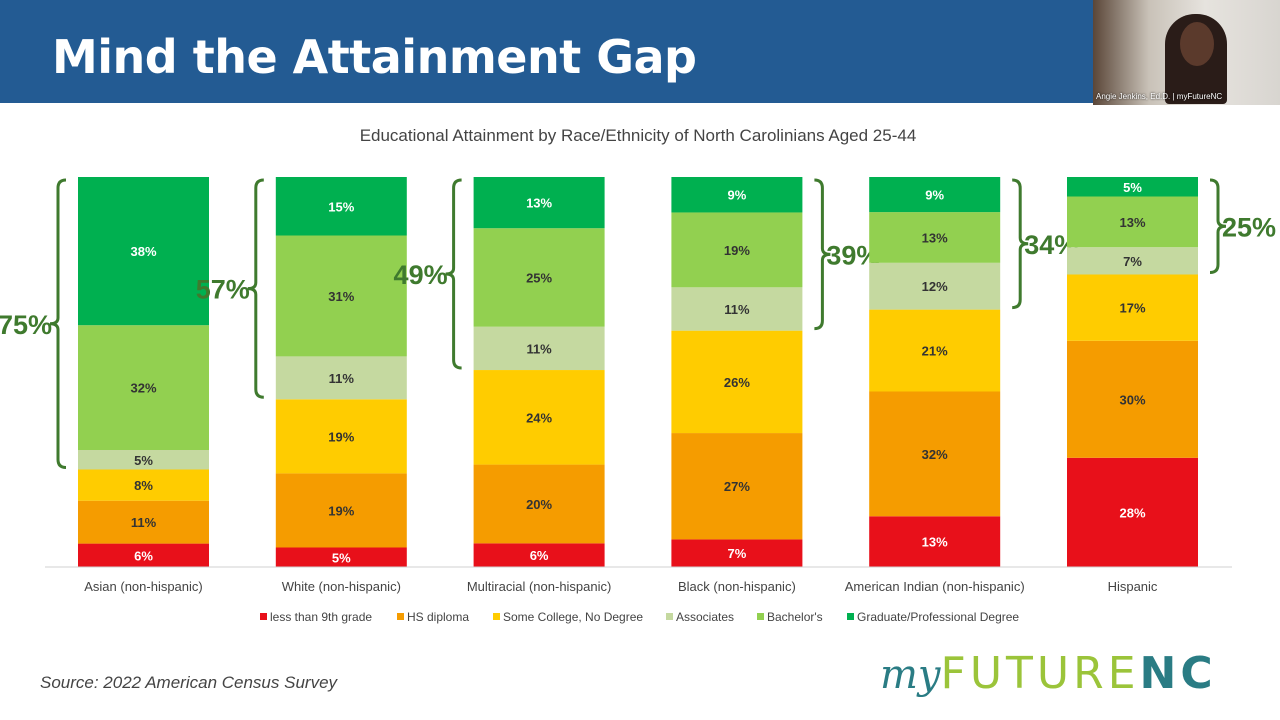  What do you see at coordinates (1133, 586) in the screenshot?
I see `category-label: Hispanic` at bounding box center [1133, 586].